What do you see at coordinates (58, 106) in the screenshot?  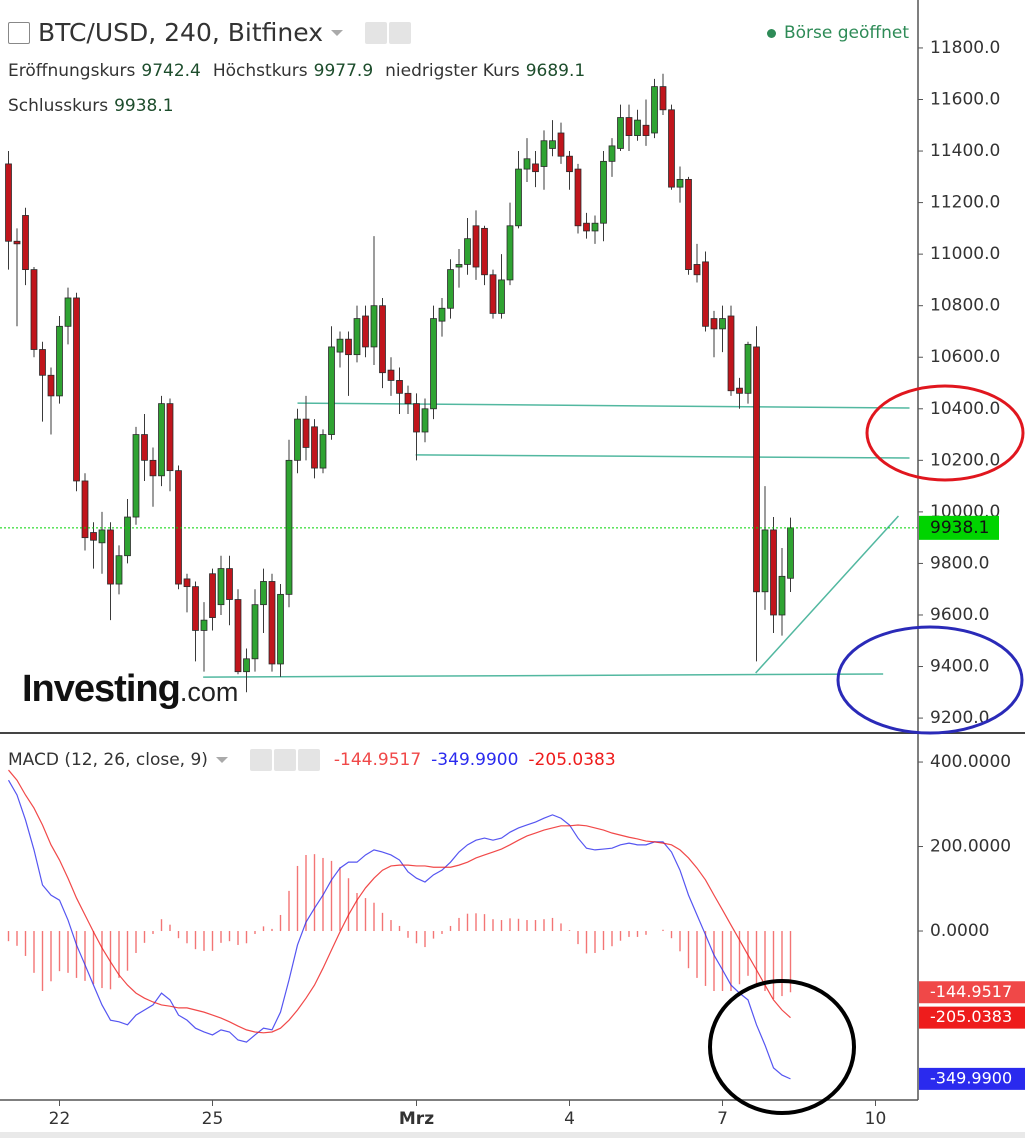 I see `ohlc-label: Schlusskurs` at bounding box center [58, 106].